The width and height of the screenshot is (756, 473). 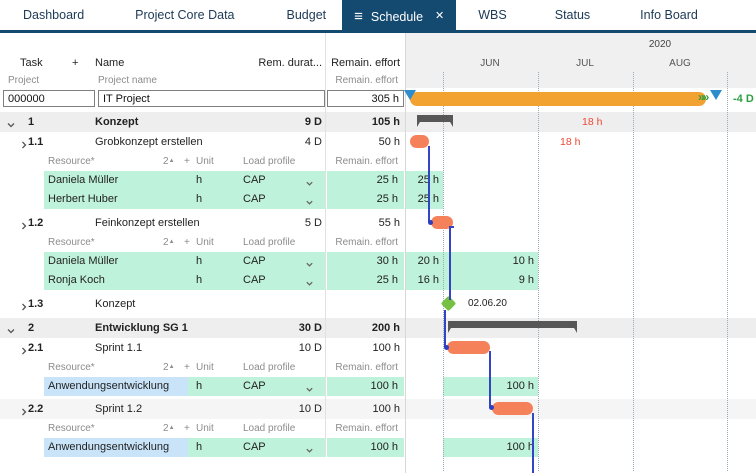 I want to click on tab-status-label: Status, so click(x=572, y=15).